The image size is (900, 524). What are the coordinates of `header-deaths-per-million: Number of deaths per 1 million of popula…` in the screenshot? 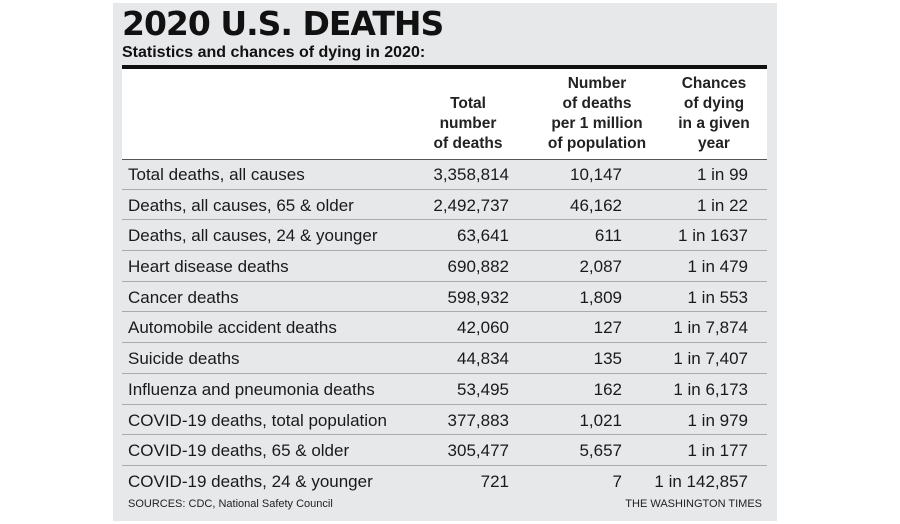 It's located at (597, 113).